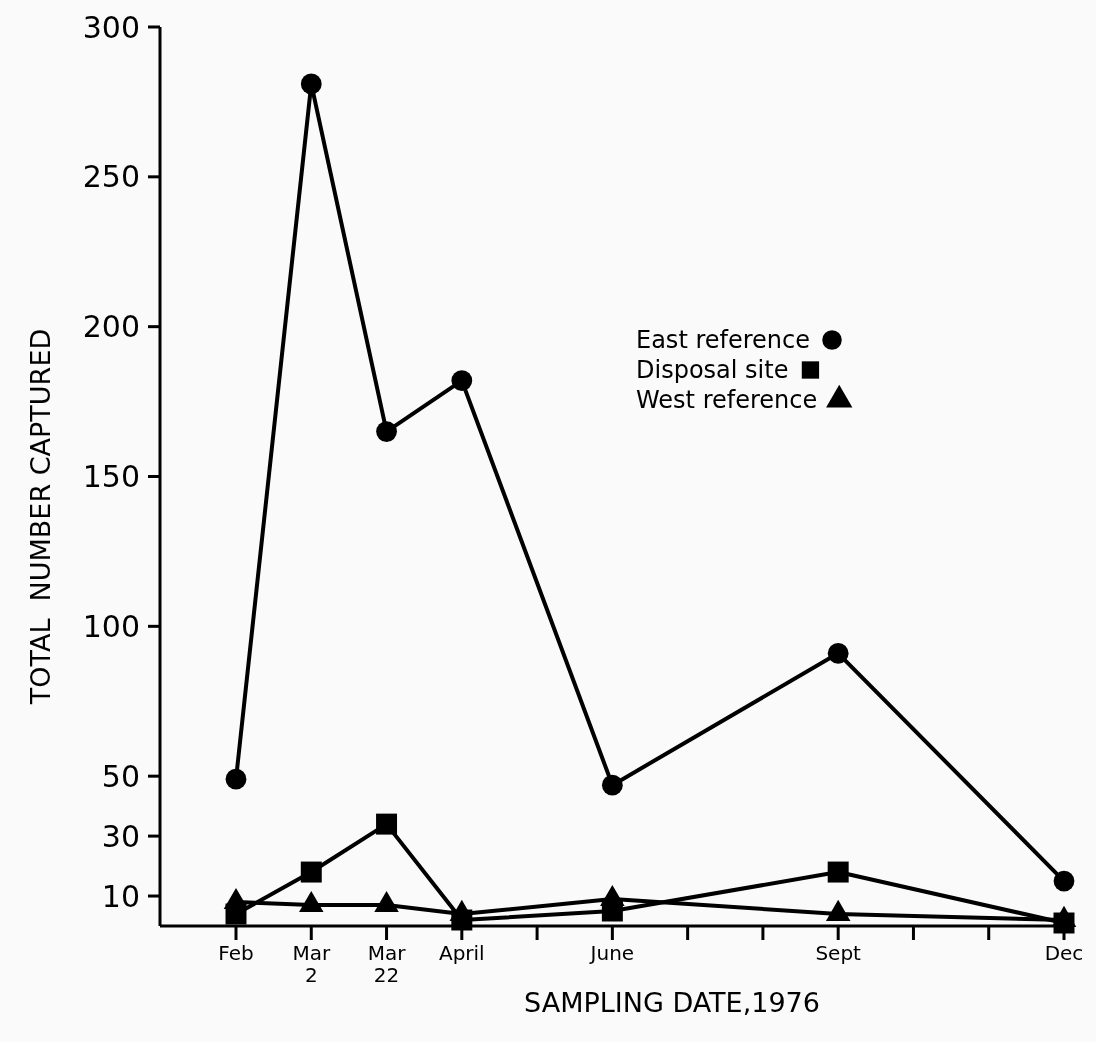 Image resolution: width=1096 pixels, height=1042 pixels. Describe the element at coordinates (111, 327) in the screenshot. I see `y-tick-label: 200` at that location.